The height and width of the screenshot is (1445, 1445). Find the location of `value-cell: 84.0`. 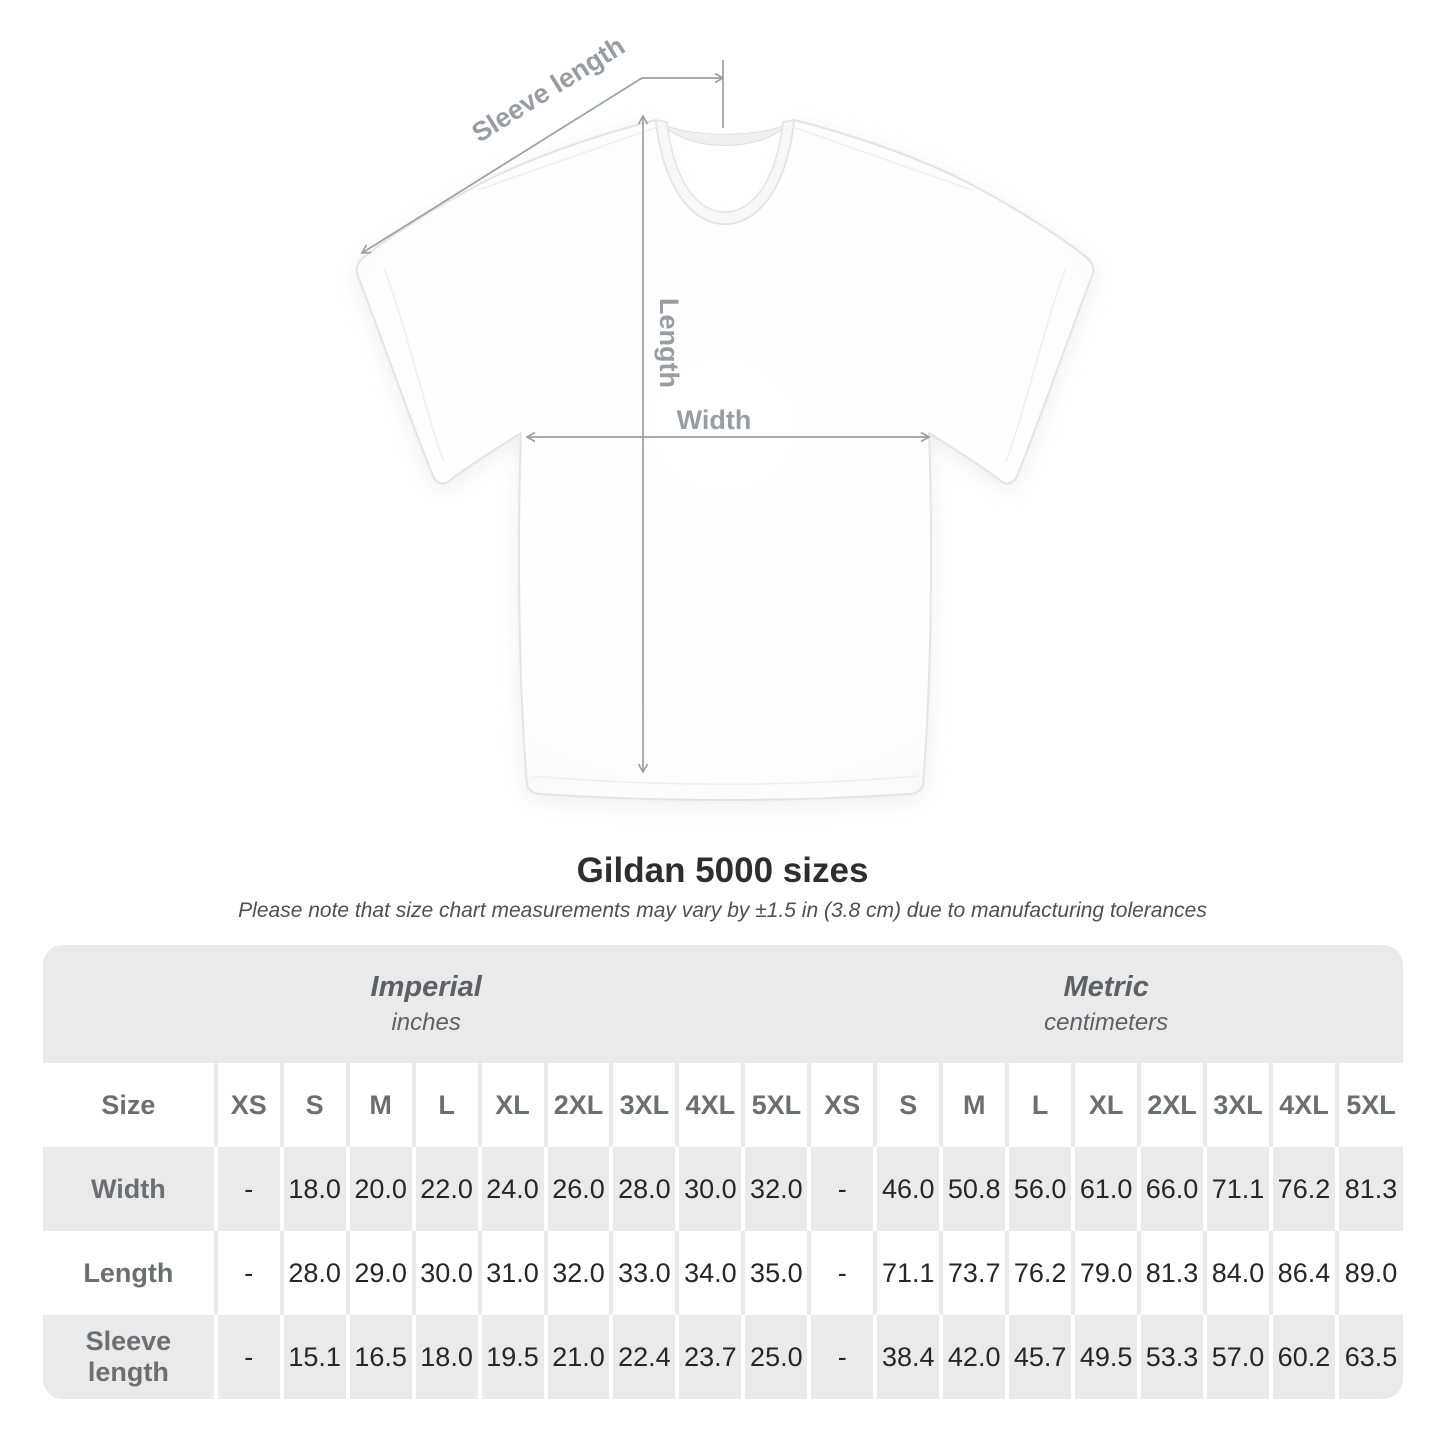

value-cell: 84.0 is located at coordinates (1237, 1273).